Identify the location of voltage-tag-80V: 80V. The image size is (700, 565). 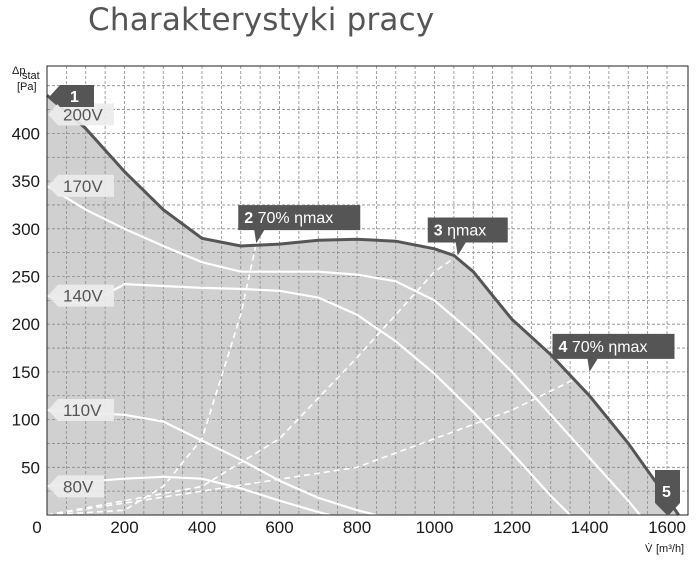
(76, 486).